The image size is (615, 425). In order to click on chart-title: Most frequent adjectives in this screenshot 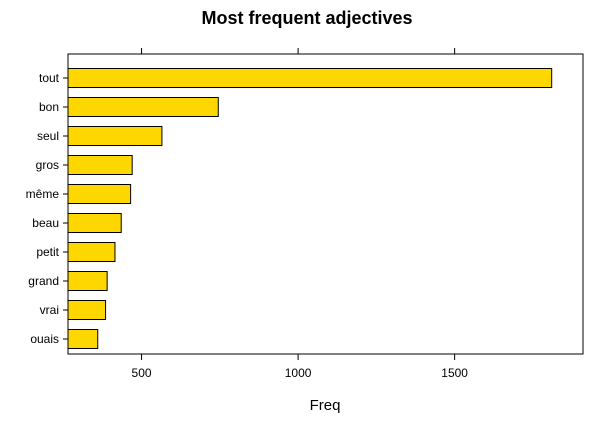, I will do `click(306, 18)`.